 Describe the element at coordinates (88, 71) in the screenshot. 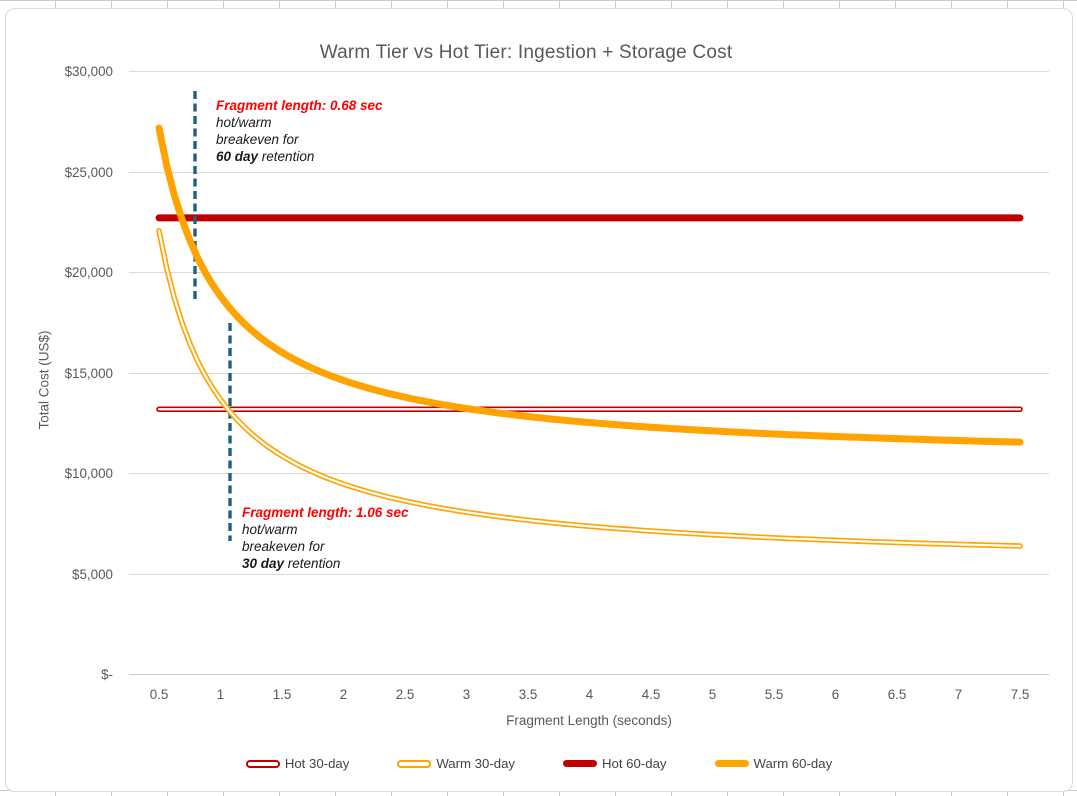

I see `y-tick-label: $30,000` at that location.